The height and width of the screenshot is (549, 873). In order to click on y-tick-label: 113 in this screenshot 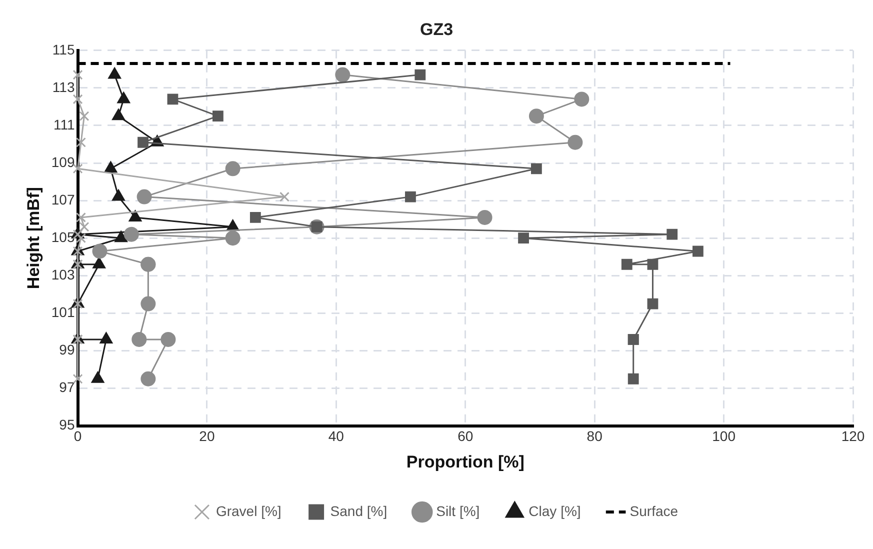, I will do `click(63, 86)`.